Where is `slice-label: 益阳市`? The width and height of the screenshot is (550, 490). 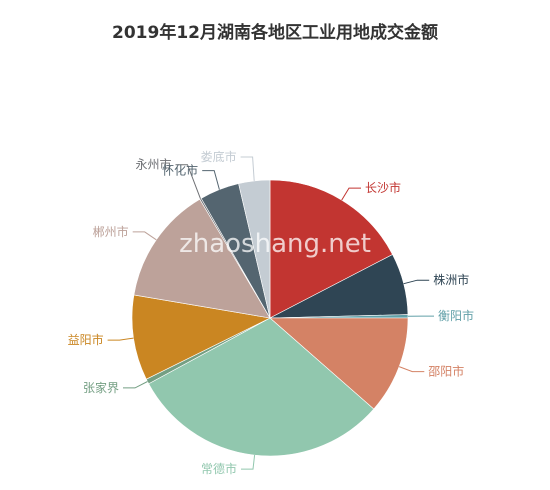
slice-label: 益阳市 is located at coordinates (86, 339).